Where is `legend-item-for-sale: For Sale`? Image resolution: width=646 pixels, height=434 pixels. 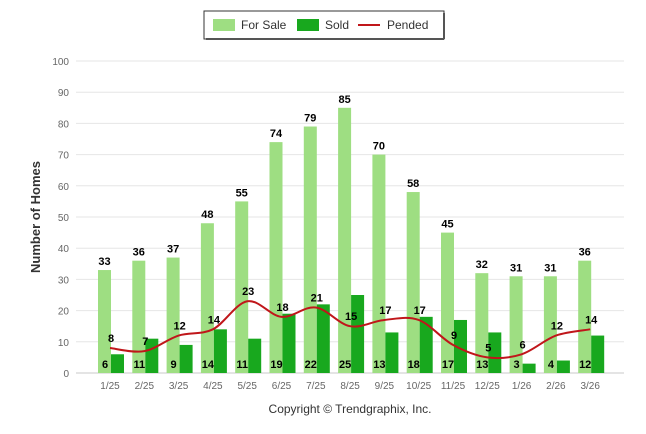 legend-item-for-sale: For Sale is located at coordinates (250, 25).